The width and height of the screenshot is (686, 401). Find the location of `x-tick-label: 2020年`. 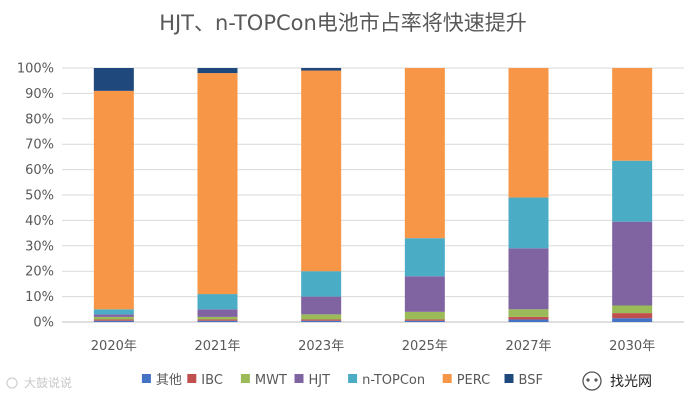

x-tick-label: 2020年 is located at coordinates (114, 346).